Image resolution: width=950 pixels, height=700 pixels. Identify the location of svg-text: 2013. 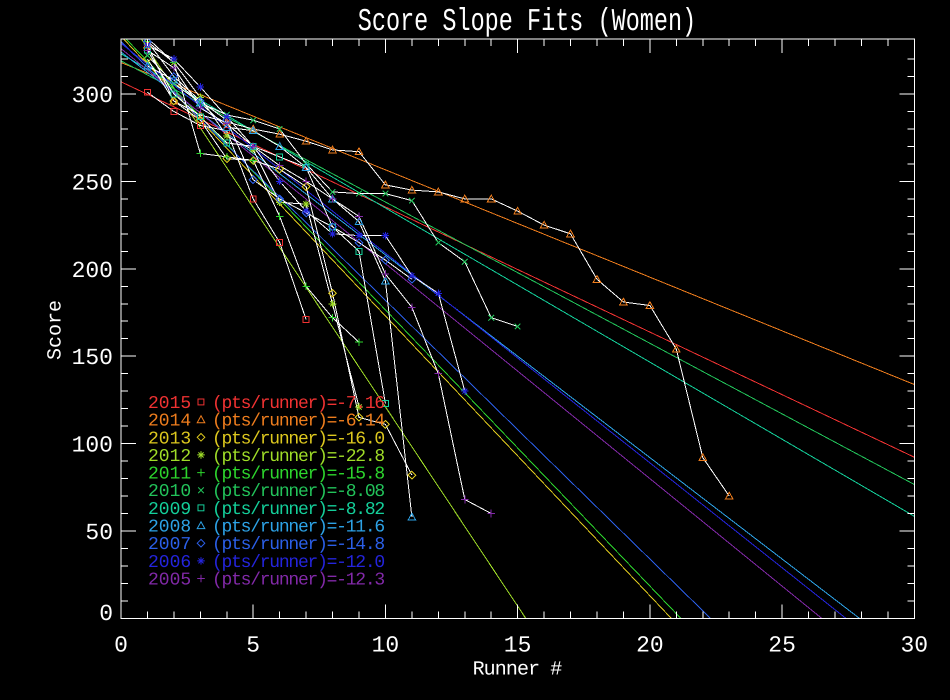
(169, 439).